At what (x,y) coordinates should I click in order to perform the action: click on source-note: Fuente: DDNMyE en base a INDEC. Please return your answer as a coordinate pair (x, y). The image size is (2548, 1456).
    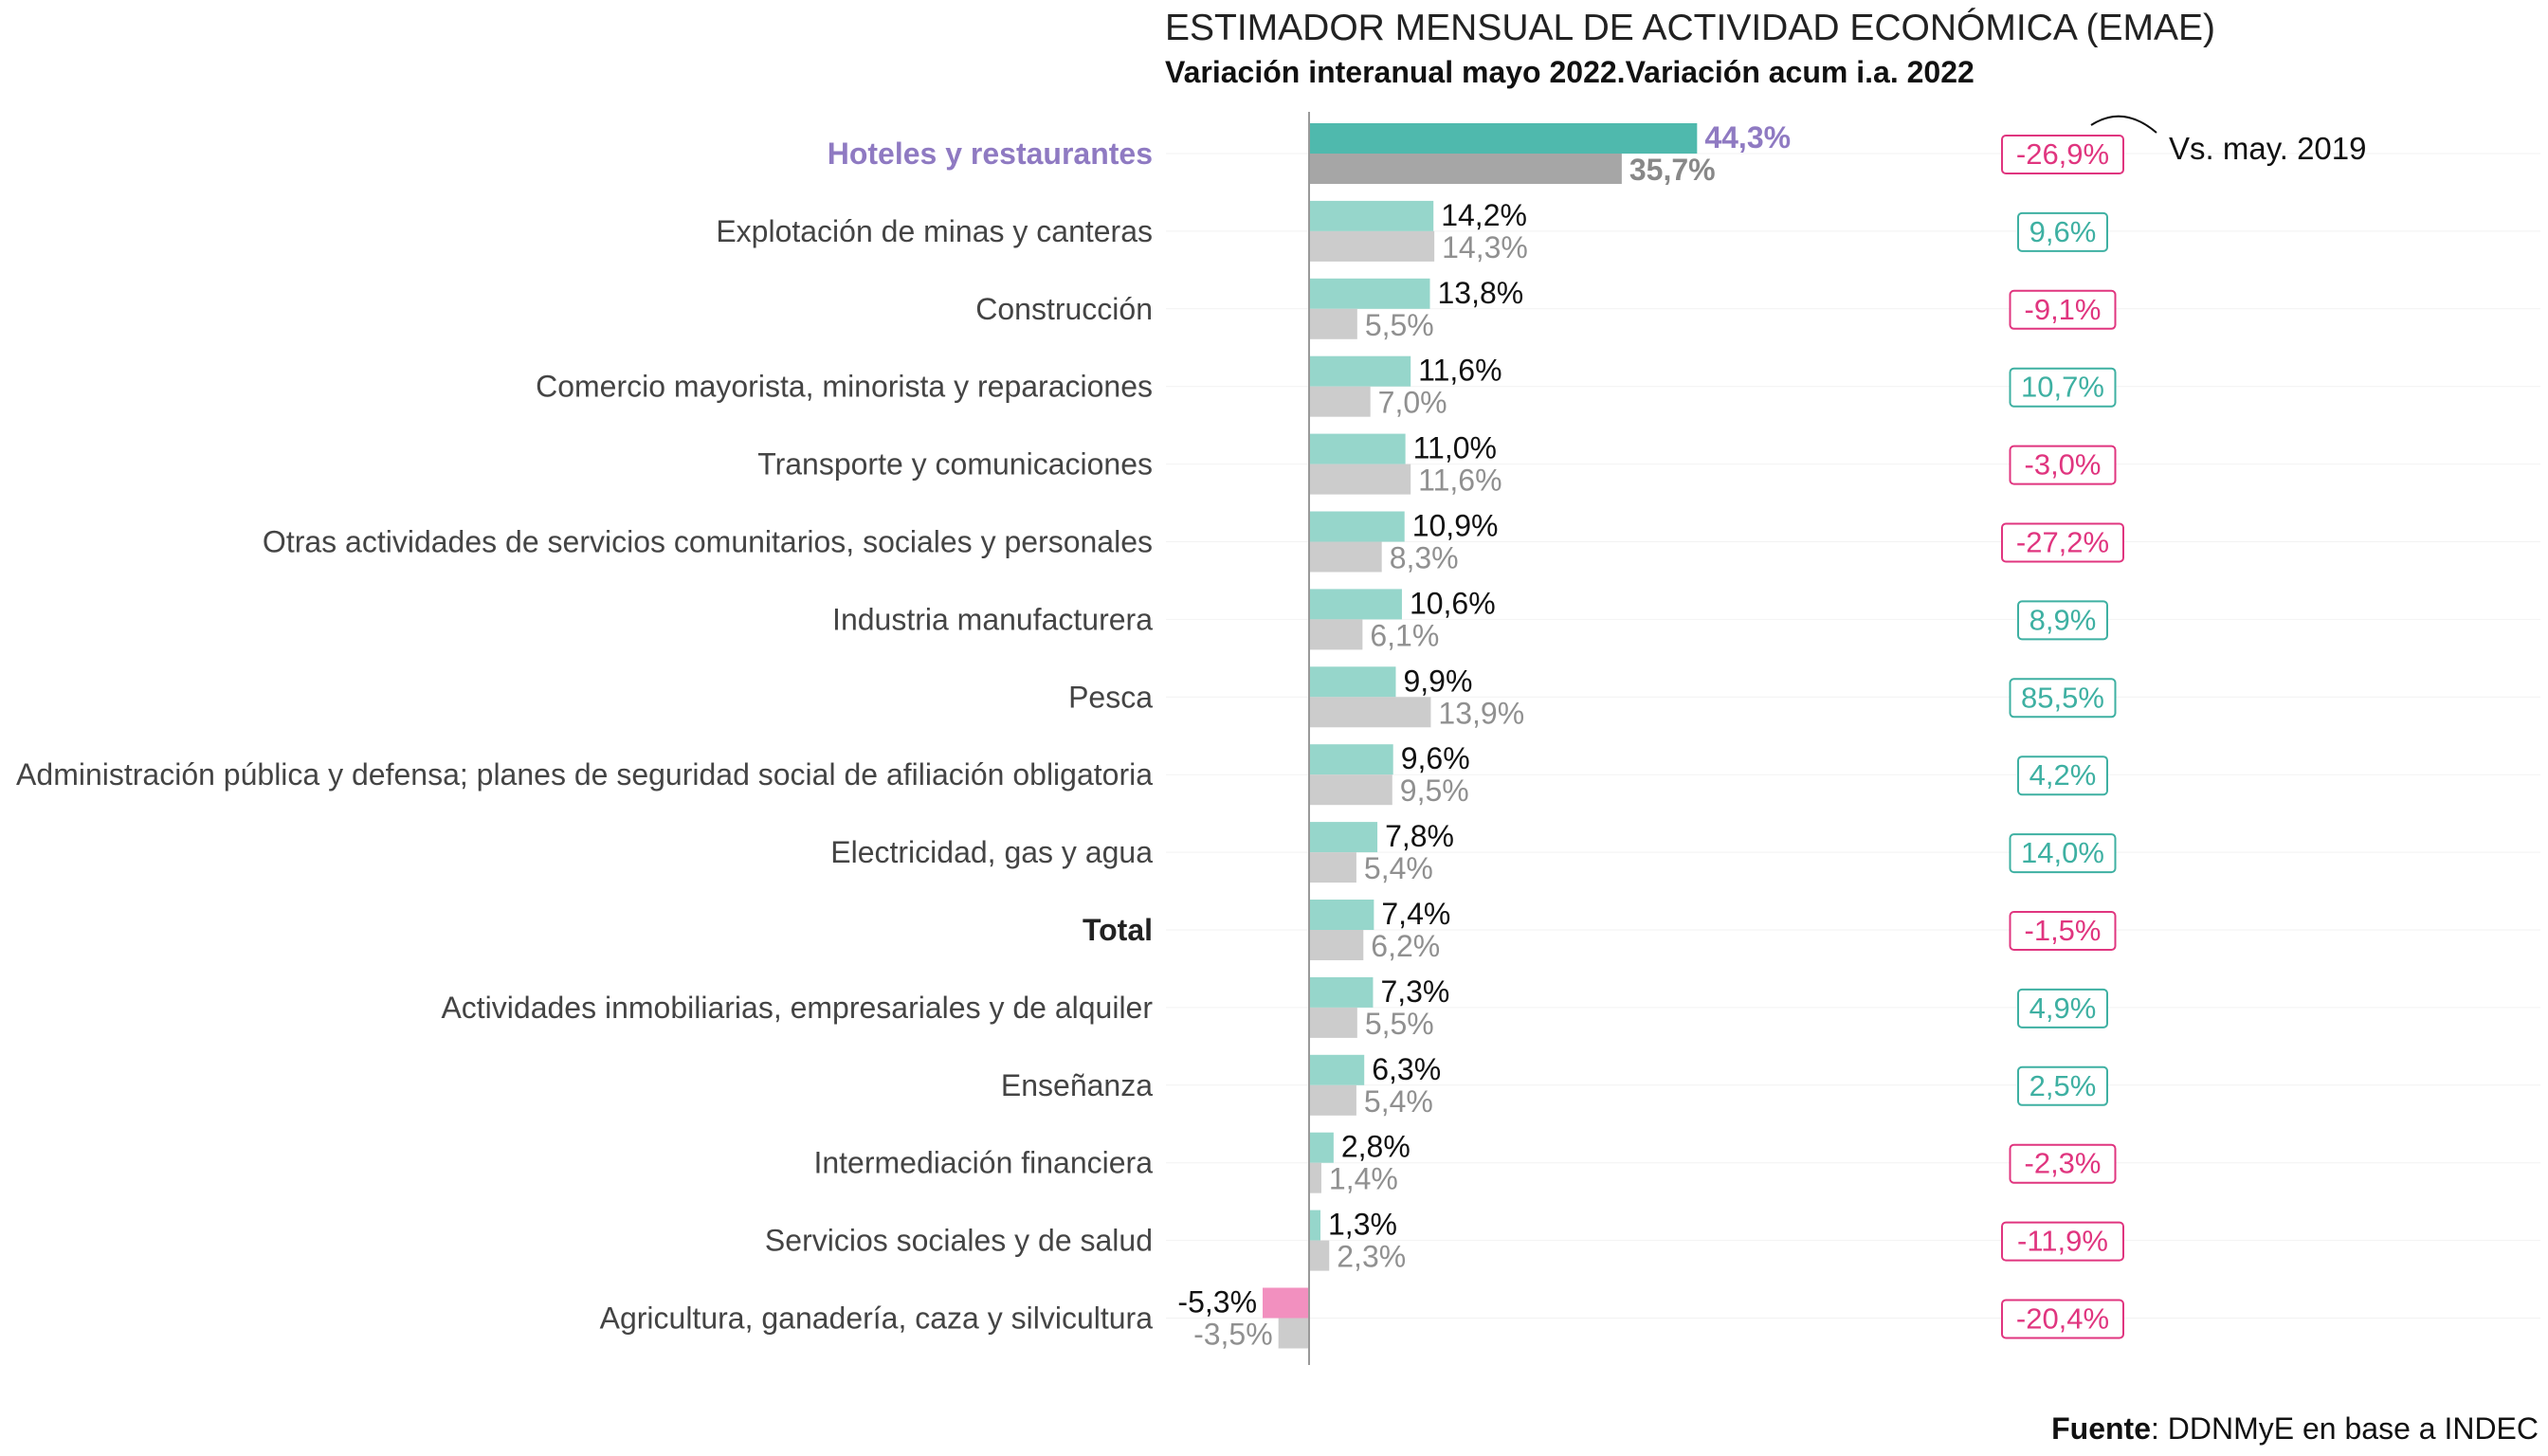
    Looking at the image, I should click on (2295, 1429).